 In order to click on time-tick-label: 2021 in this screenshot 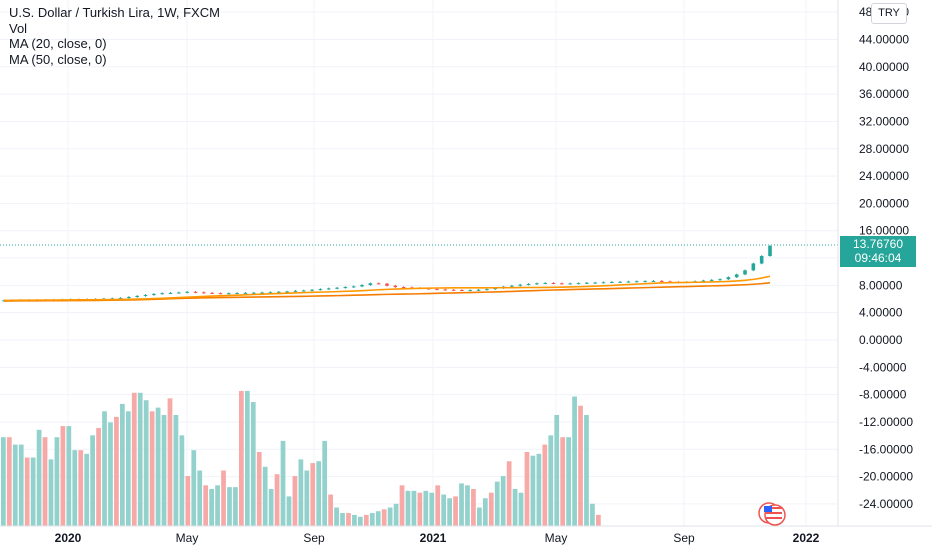, I will do `click(433, 538)`.